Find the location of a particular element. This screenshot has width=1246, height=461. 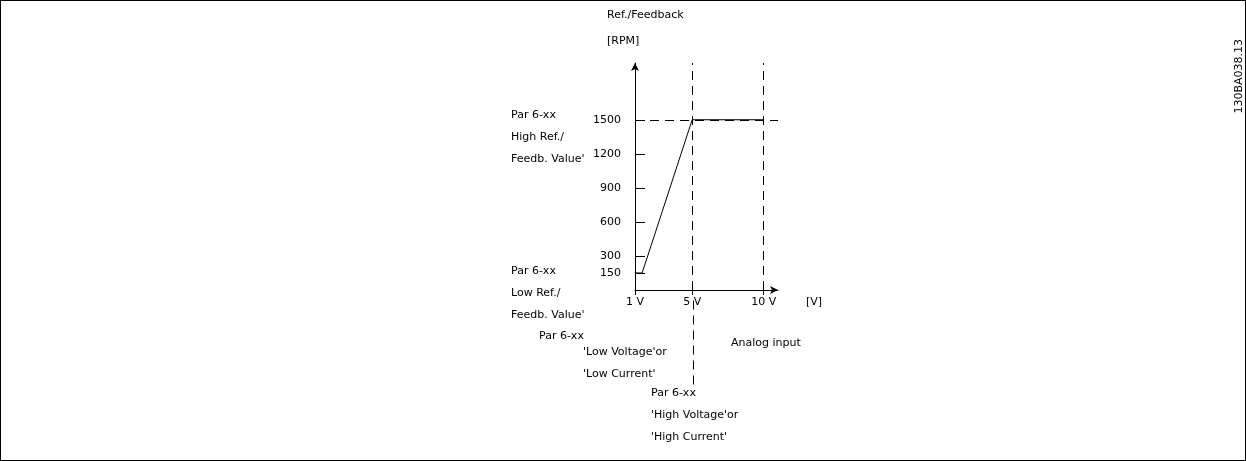

text: Par 6-xx is located at coordinates (562, 335).